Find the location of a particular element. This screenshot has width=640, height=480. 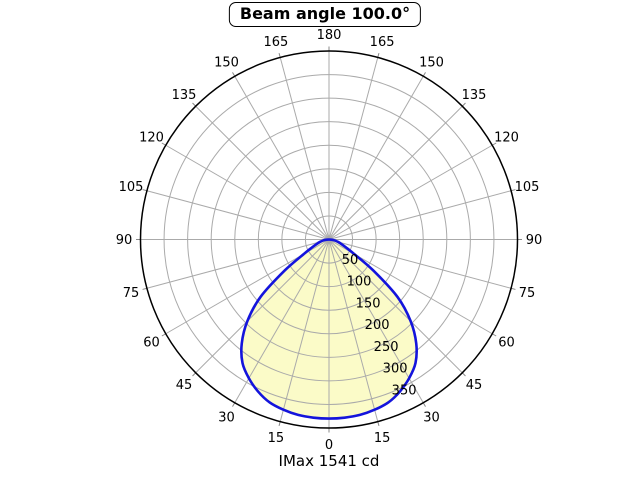

radial-label: 150 is located at coordinates (368, 303).